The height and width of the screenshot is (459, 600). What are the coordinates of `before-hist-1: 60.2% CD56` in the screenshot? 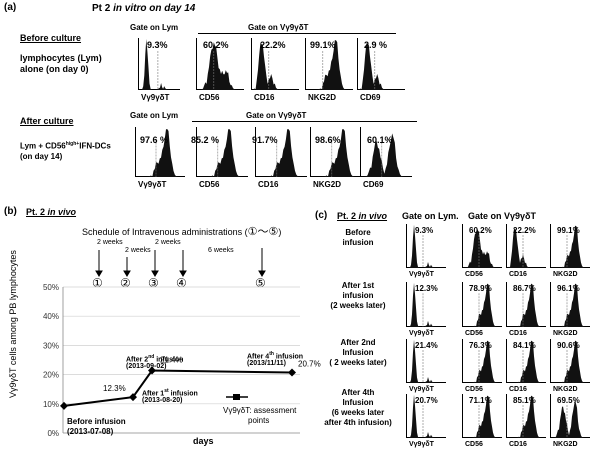 It's located at (220, 70).